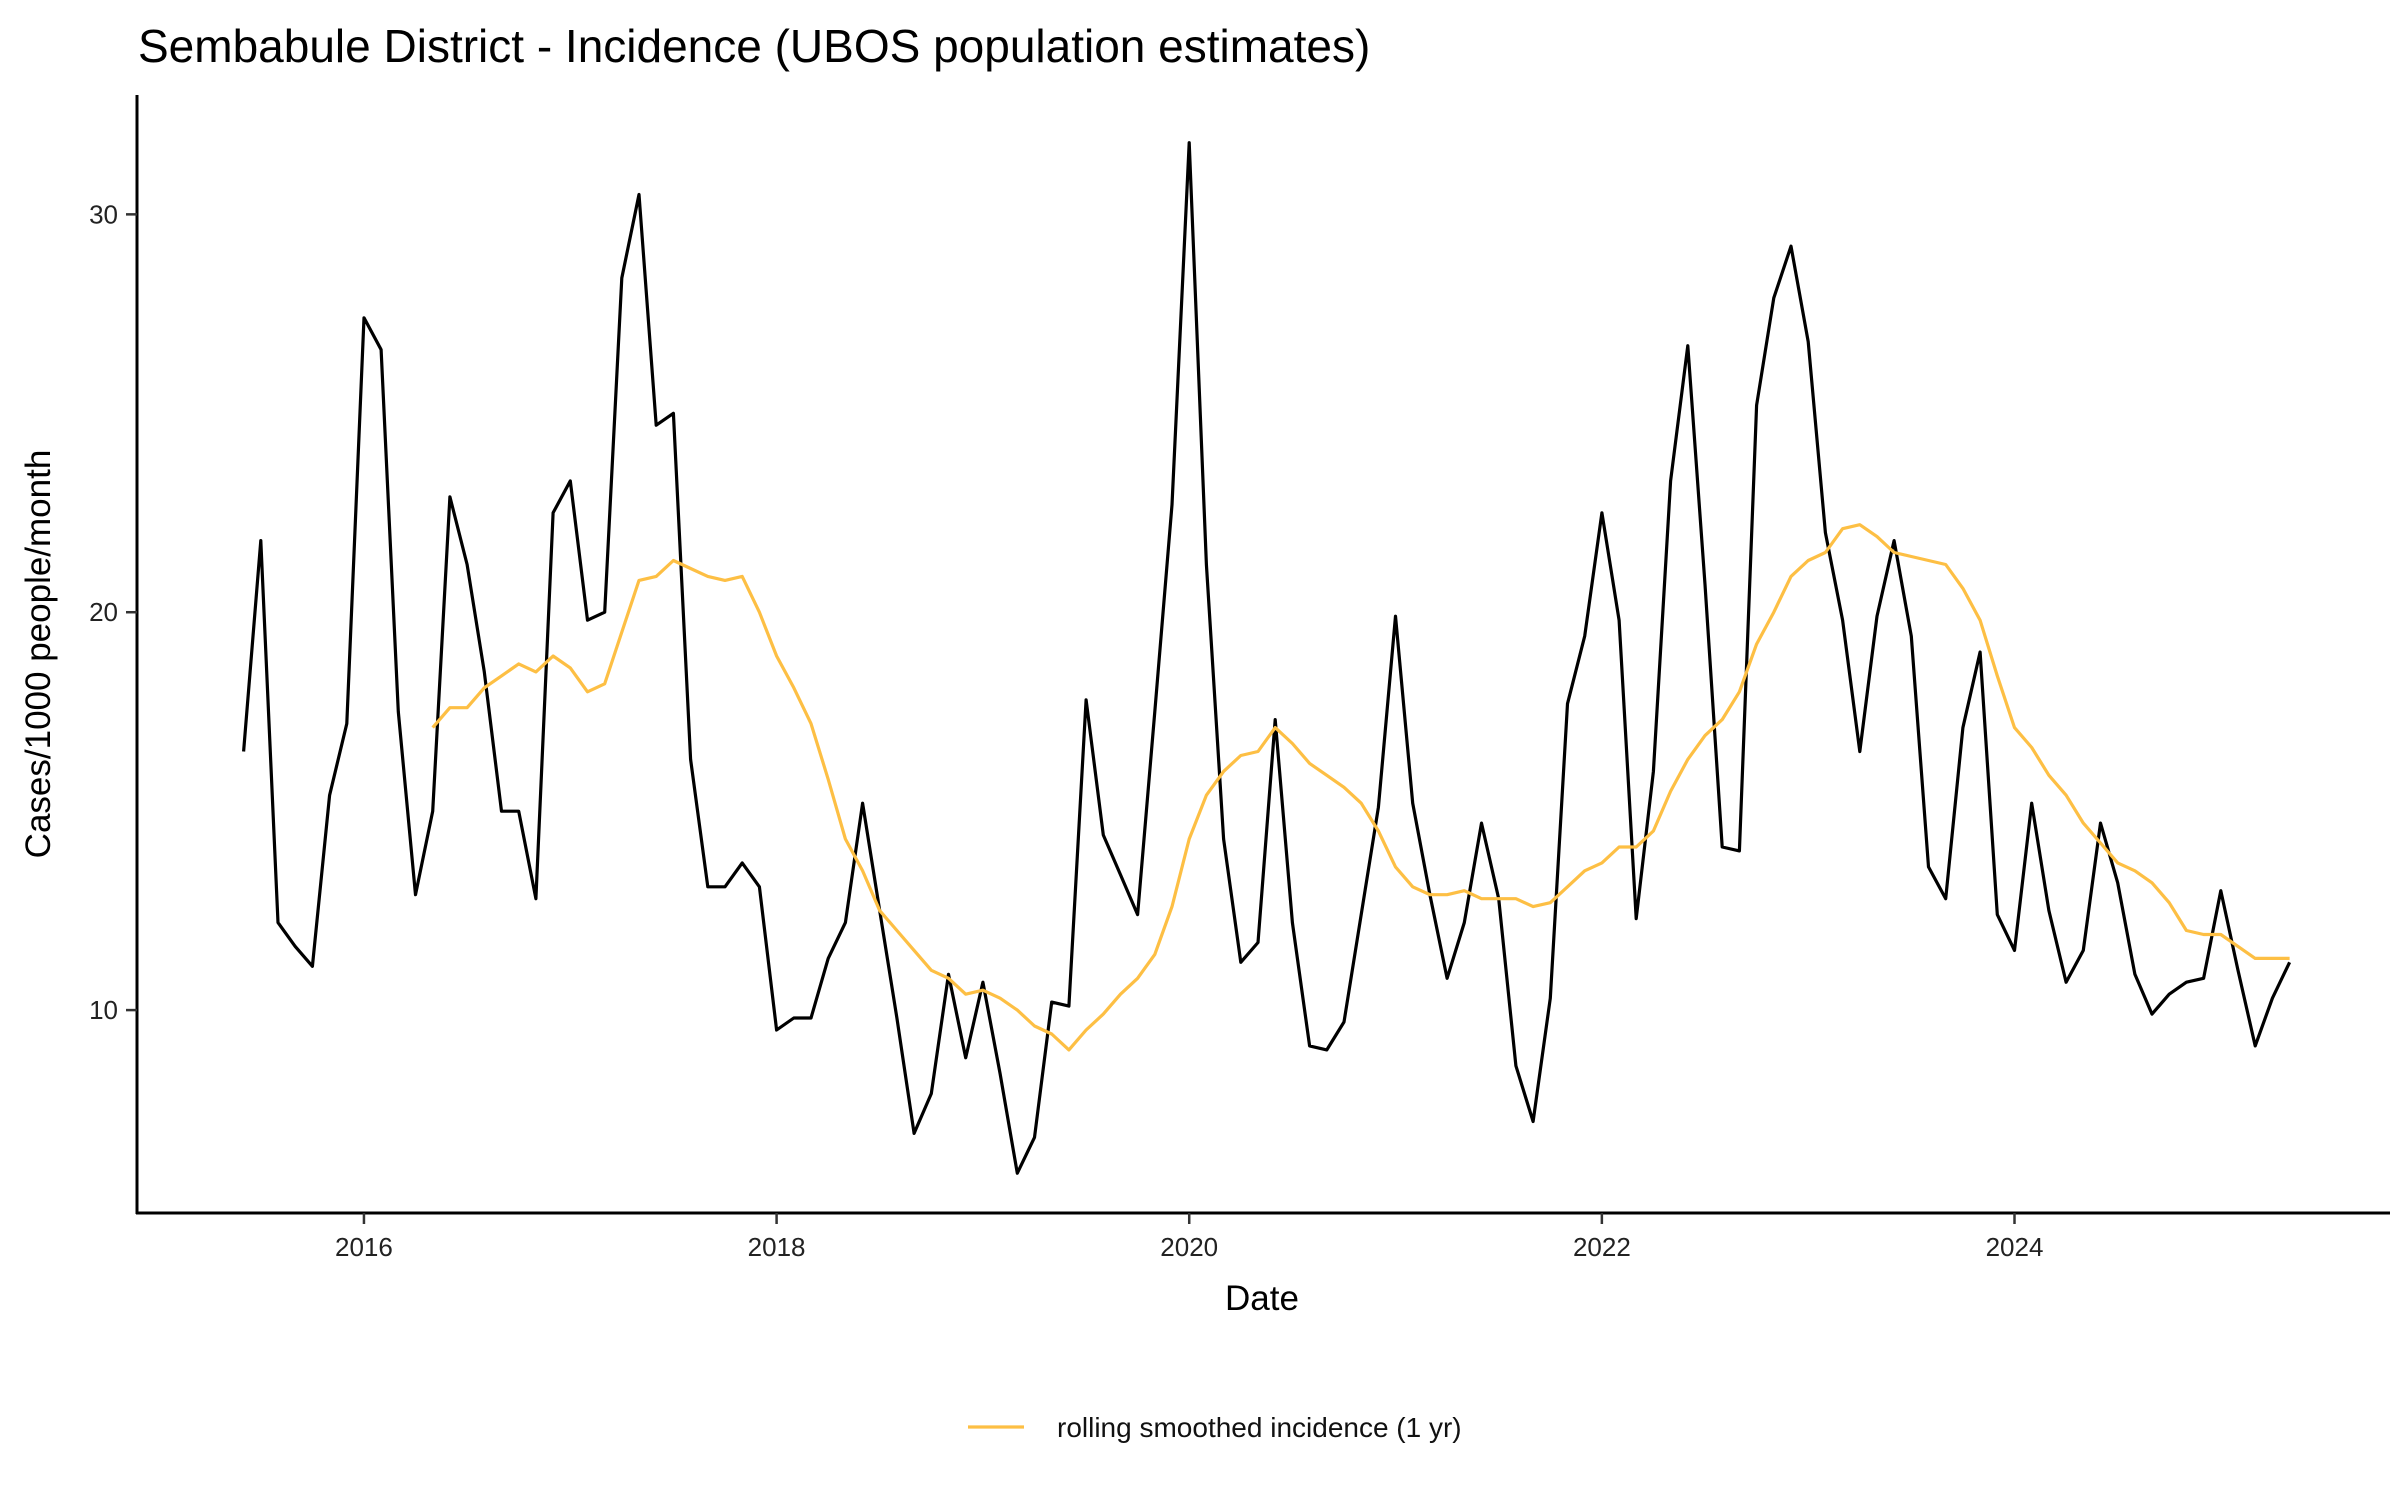  What do you see at coordinates (364, 1247) in the screenshot?
I see `x-tick-label: 2016` at bounding box center [364, 1247].